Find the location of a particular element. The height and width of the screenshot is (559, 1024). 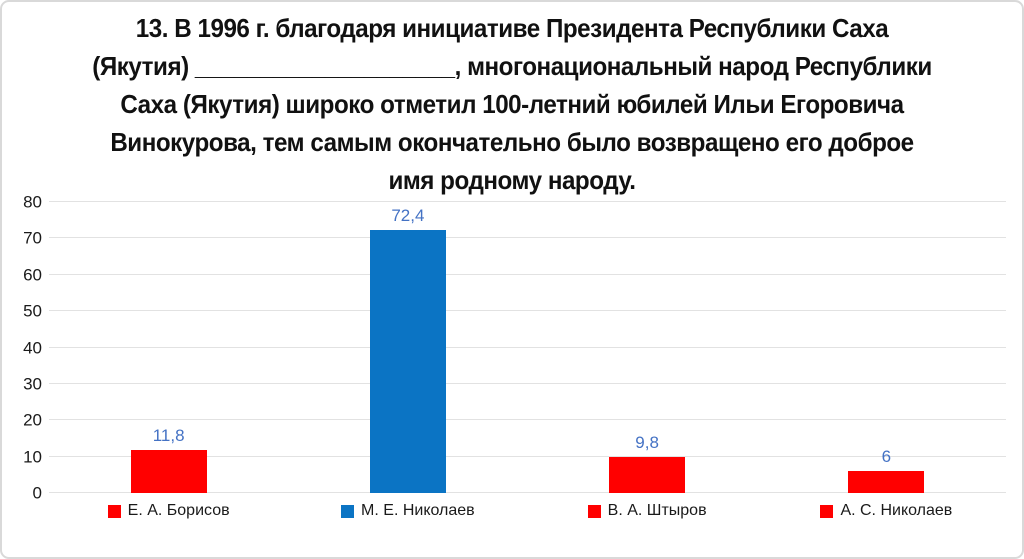

bar-column-0: 11,8 is located at coordinates (168, 347).